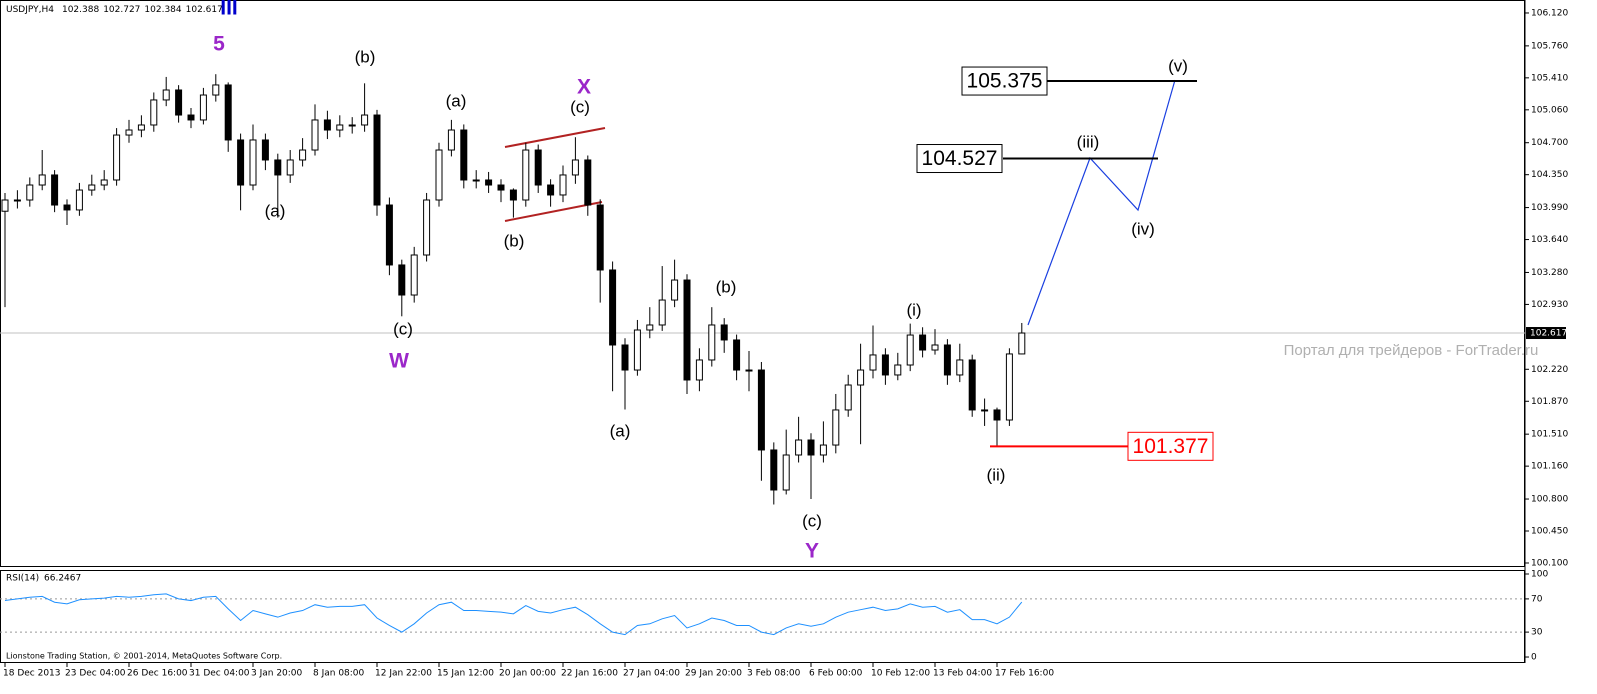 The width and height of the screenshot is (1597, 694). Describe the element at coordinates (1549, 532) in the screenshot. I see `y-tick-label: 100.450` at that location.